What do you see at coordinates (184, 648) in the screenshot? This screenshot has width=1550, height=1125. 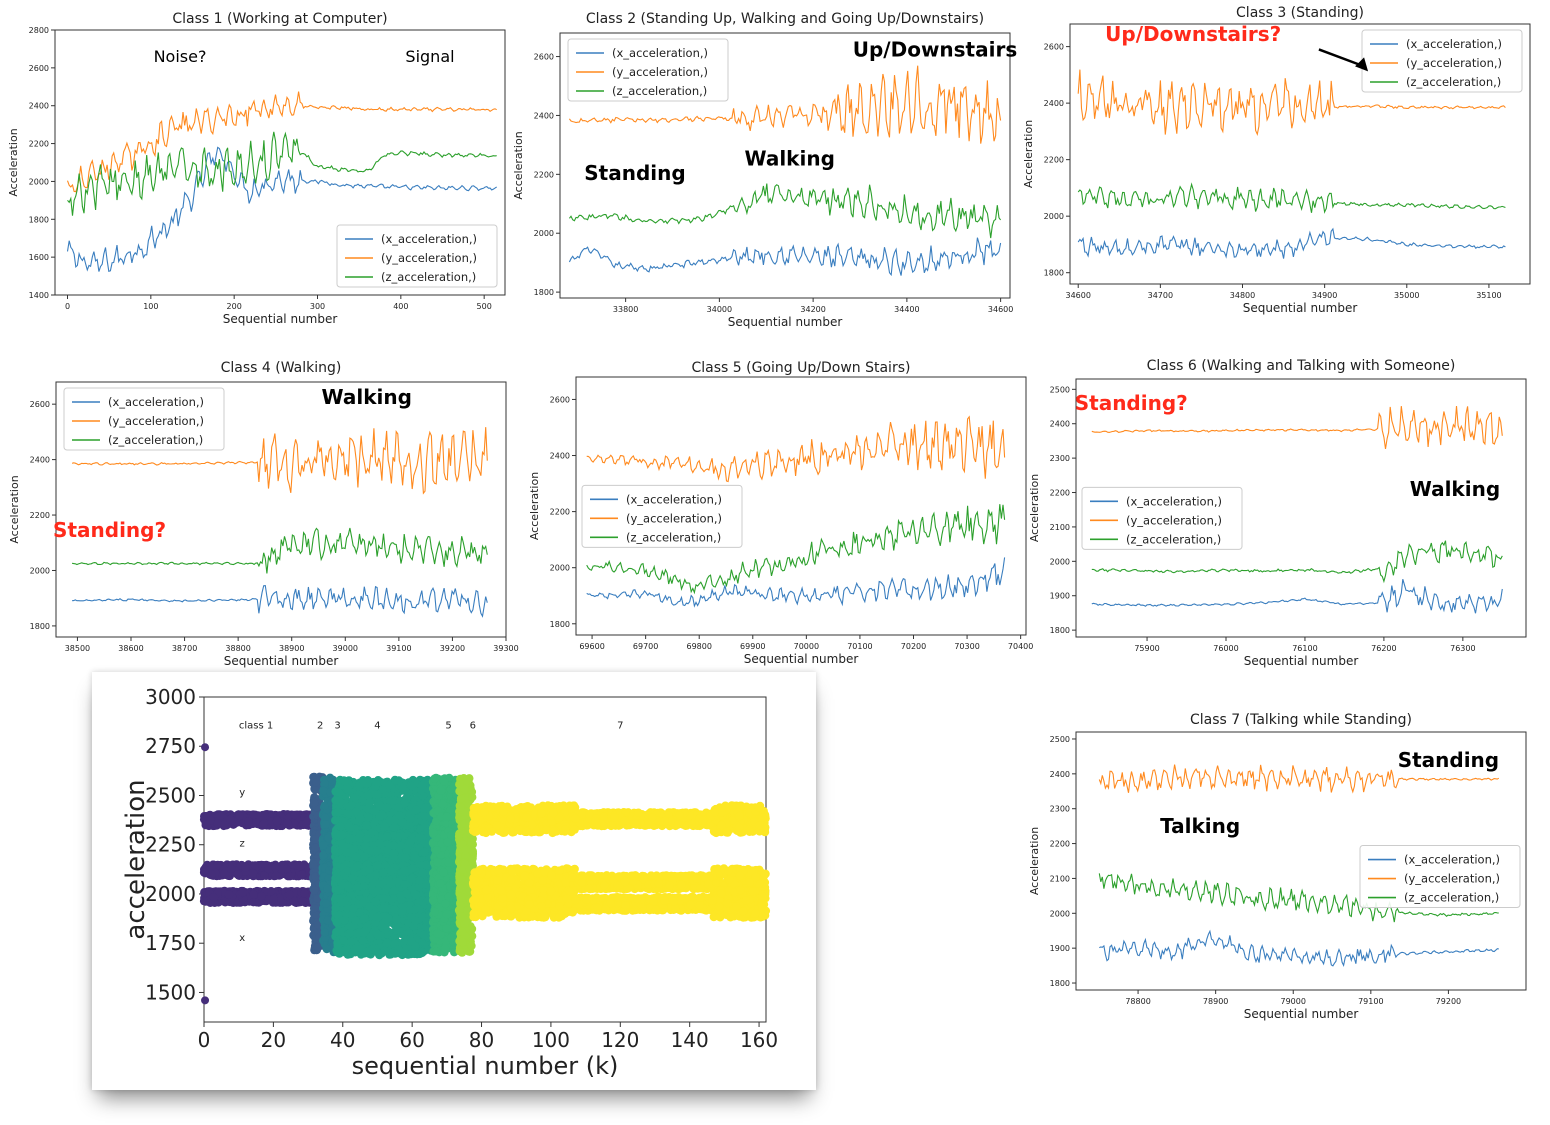 I see `x-tick-label: 38700` at bounding box center [184, 648].